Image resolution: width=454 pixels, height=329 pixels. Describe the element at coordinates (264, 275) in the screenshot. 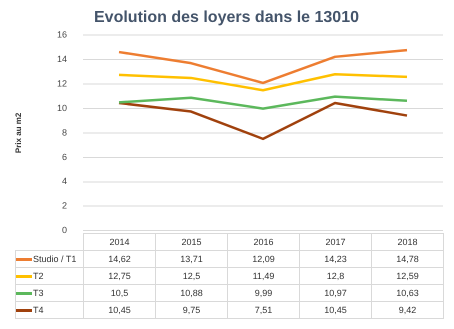

I see `data-label: 11,49` at that location.